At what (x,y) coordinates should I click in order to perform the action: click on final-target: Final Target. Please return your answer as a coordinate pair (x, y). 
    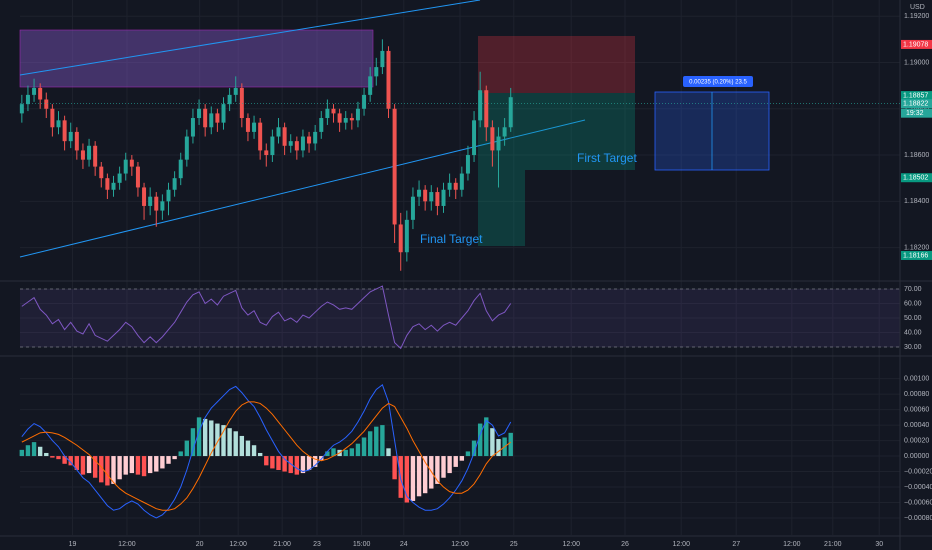
    Looking at the image, I should click on (451, 239).